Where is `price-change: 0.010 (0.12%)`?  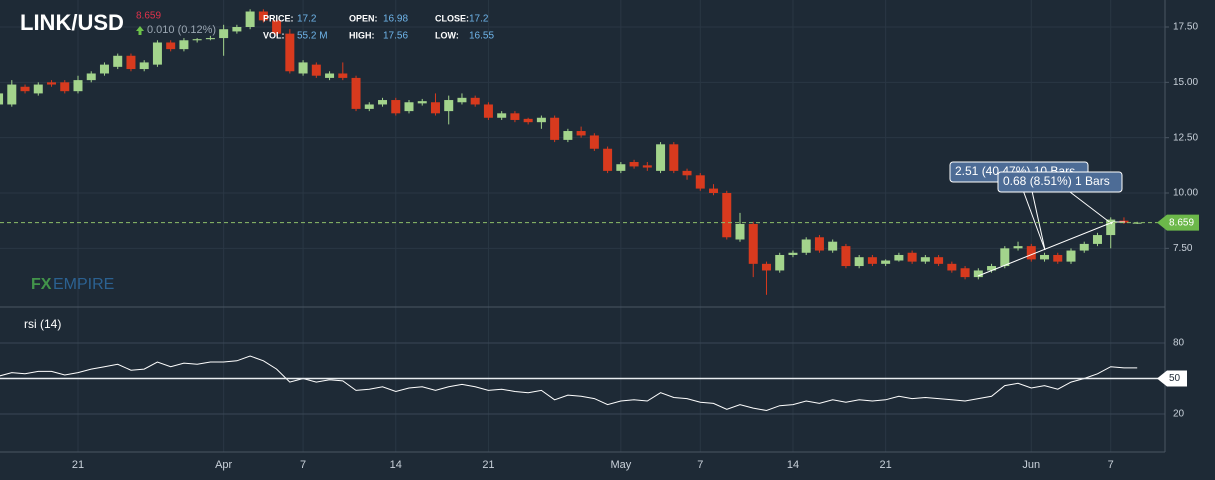 price-change: 0.010 (0.12%) is located at coordinates (181, 30).